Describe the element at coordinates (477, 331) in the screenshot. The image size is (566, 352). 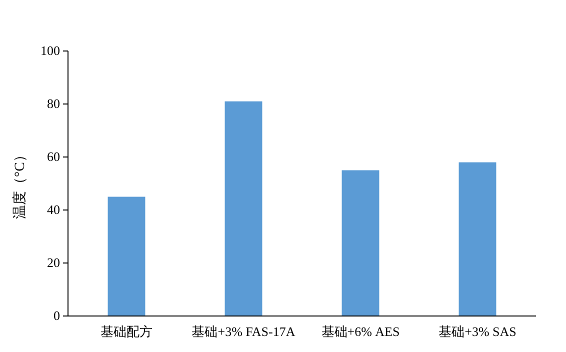
I see `x-tick-label: 基础+3% SAS` at that location.